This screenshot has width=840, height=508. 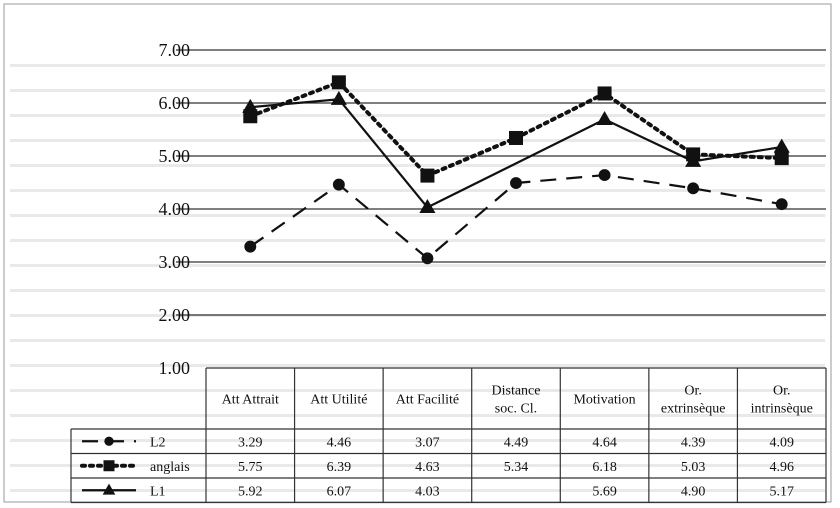 What do you see at coordinates (175, 156) in the screenshot?
I see `y-tick-label: 5.00` at bounding box center [175, 156].